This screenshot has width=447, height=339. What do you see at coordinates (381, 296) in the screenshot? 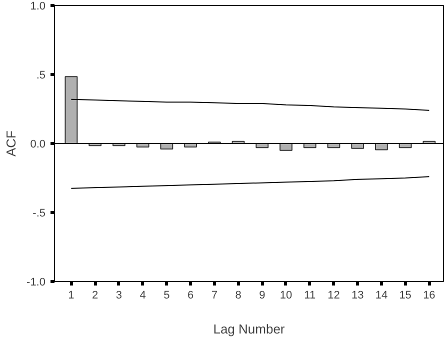
I see `x-tick-label: 14` at bounding box center [381, 296].